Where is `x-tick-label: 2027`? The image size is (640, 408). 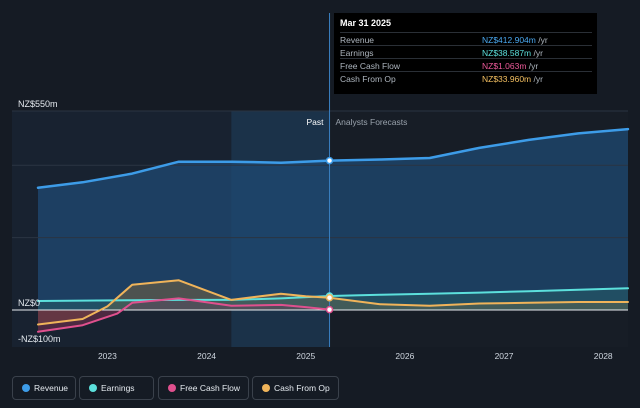 x-tick-label: 2027 is located at coordinates (504, 356).